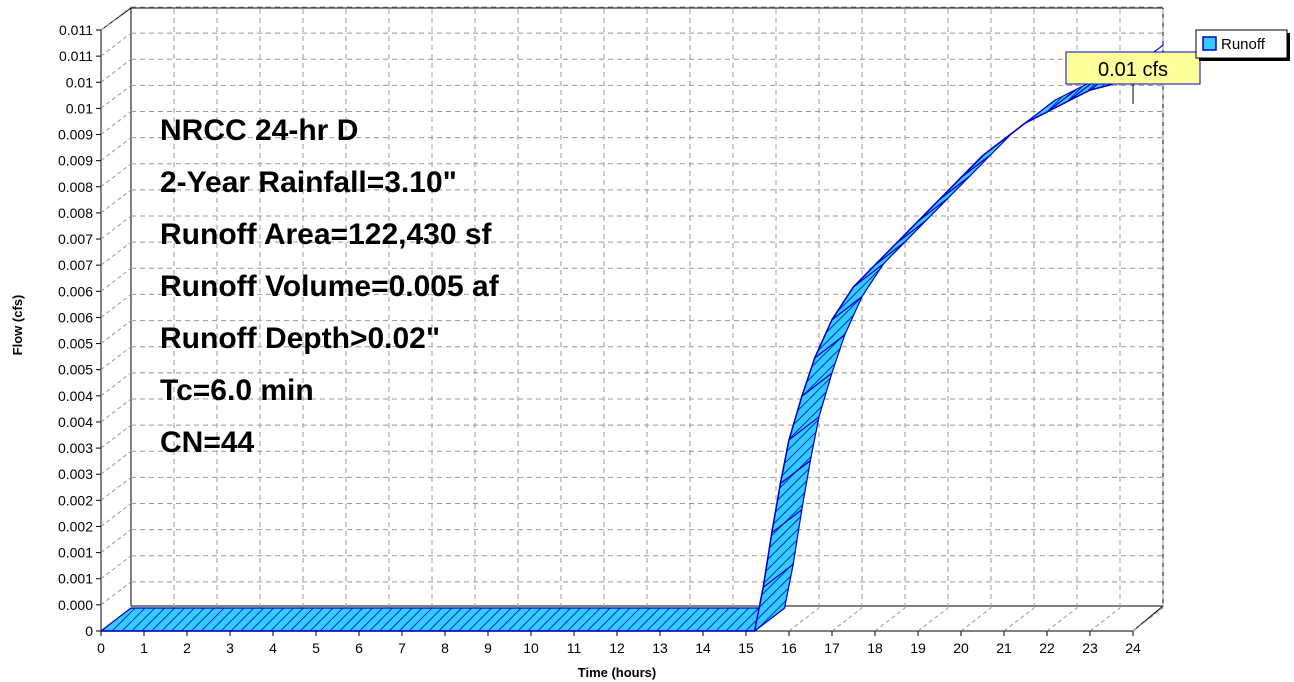 The height and width of the screenshot is (682, 1294). I want to click on x-tick-label: 2, so click(187, 648).